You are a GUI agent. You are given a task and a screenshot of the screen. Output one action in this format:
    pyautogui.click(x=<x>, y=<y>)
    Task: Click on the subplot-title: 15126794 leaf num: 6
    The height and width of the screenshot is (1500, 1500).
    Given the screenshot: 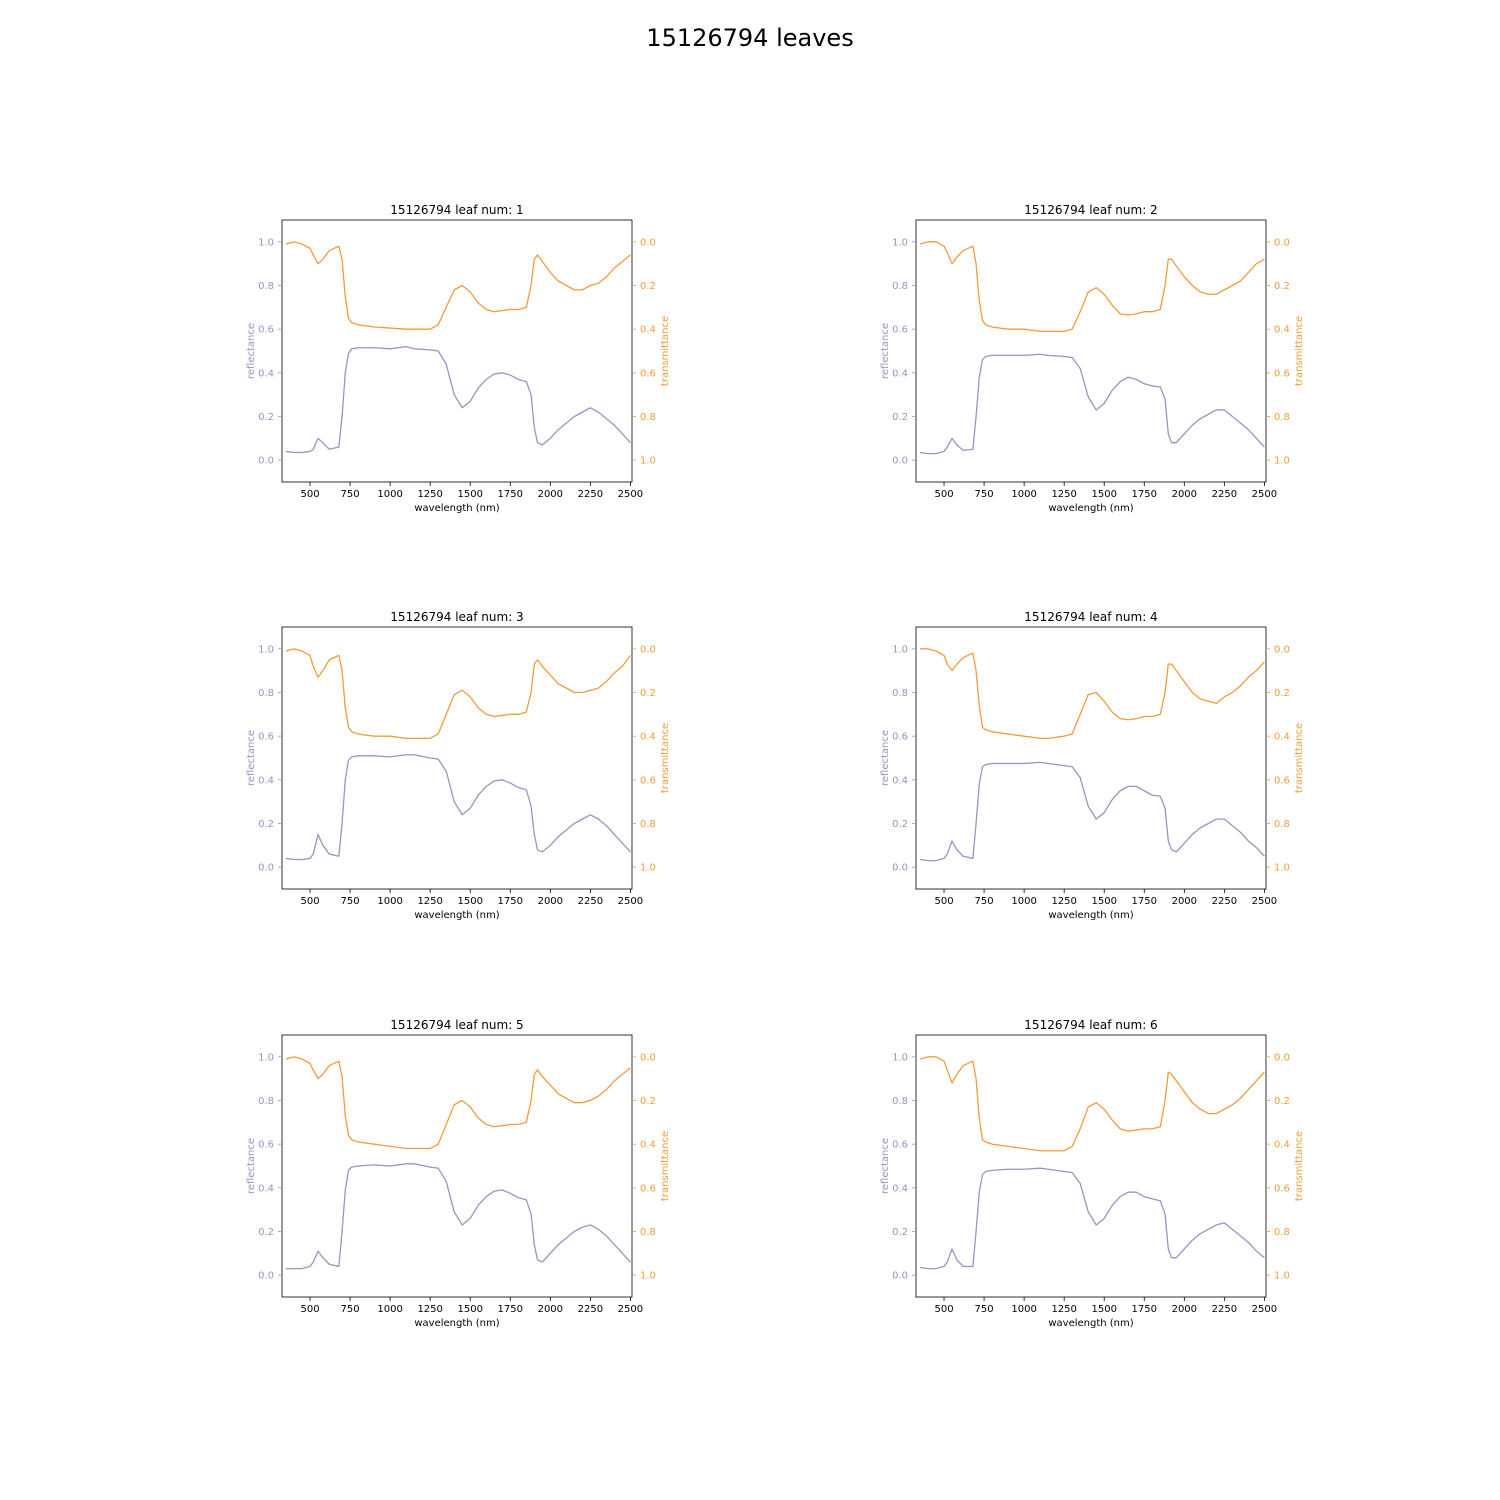 What is the action you would take?
    pyautogui.click(x=1090, y=1025)
    